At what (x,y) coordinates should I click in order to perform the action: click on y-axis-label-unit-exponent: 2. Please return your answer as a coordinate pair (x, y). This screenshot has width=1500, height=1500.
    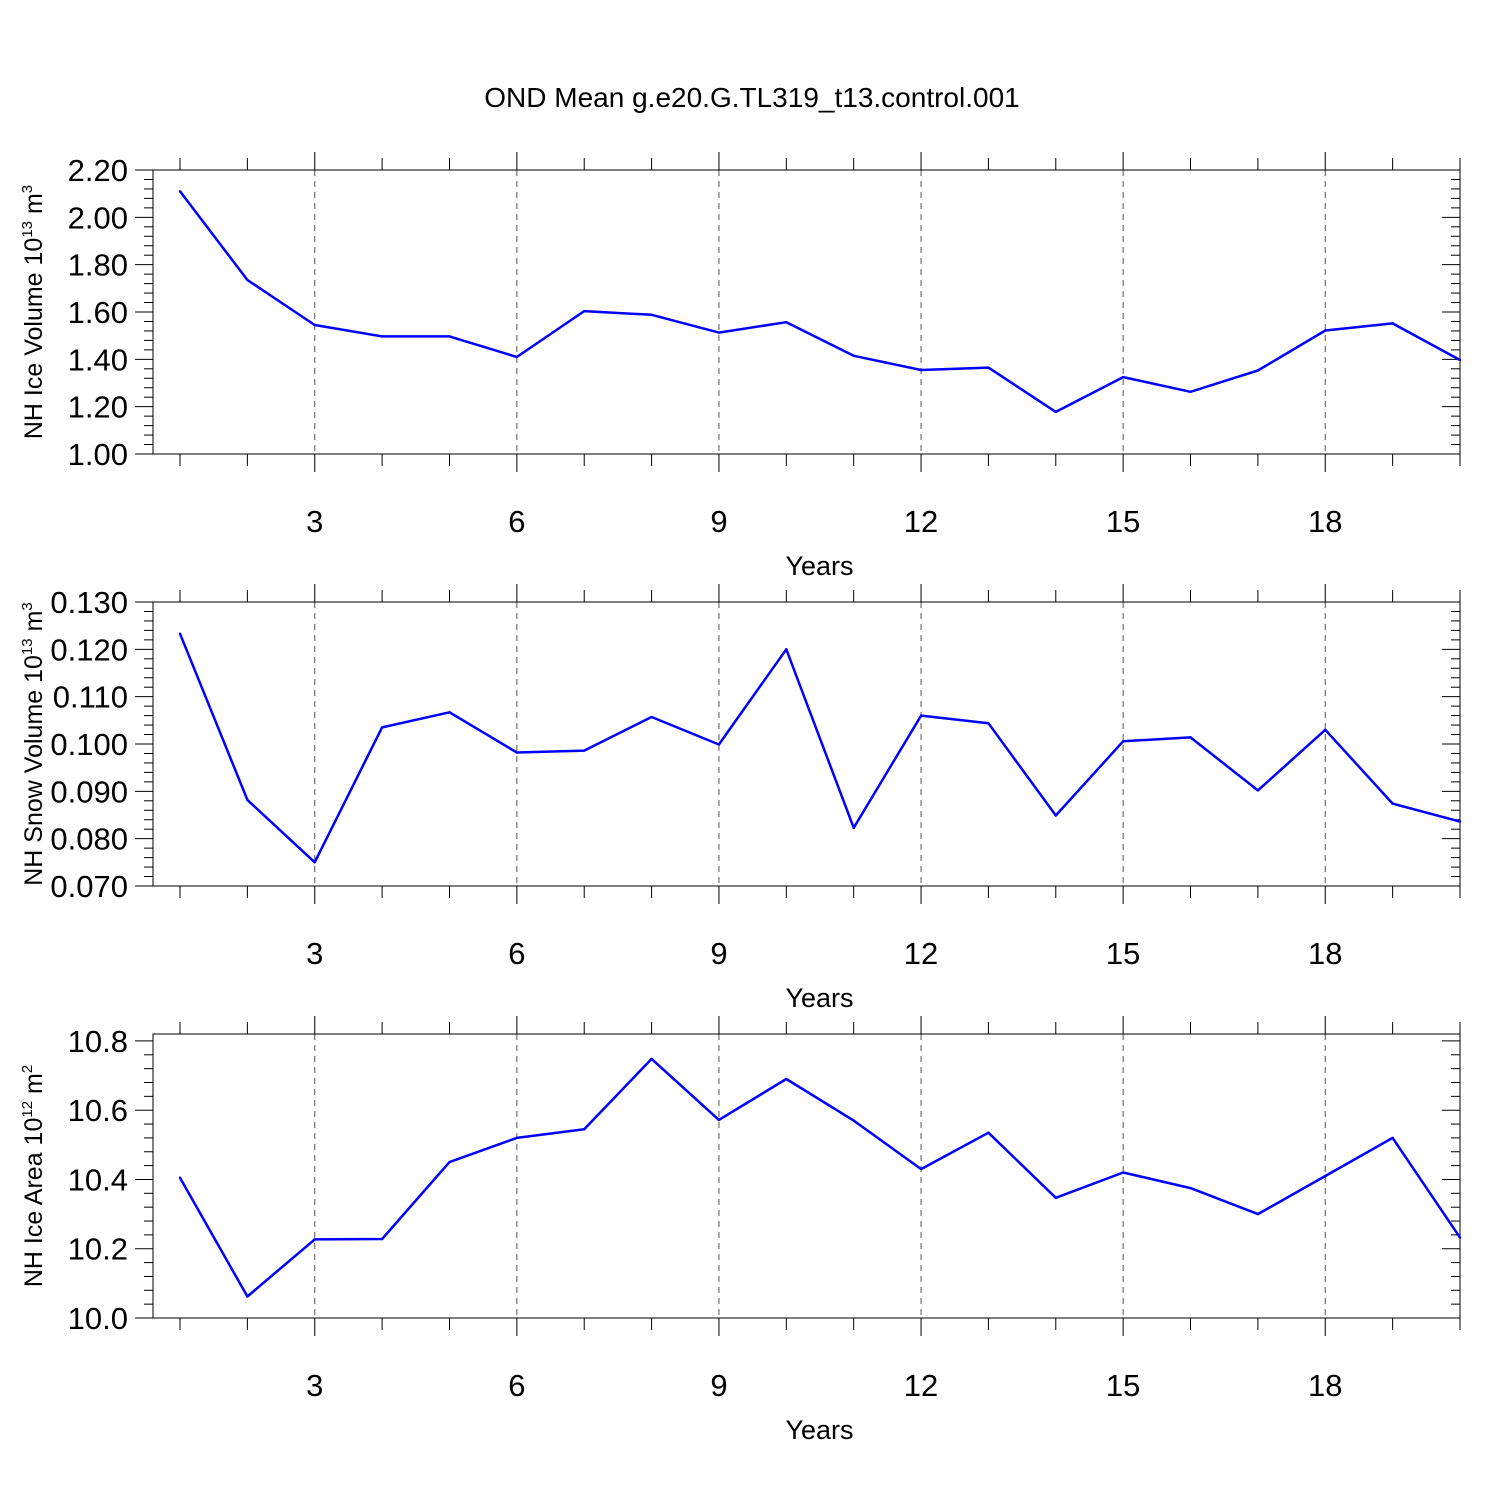
    Looking at the image, I should click on (27, 1069).